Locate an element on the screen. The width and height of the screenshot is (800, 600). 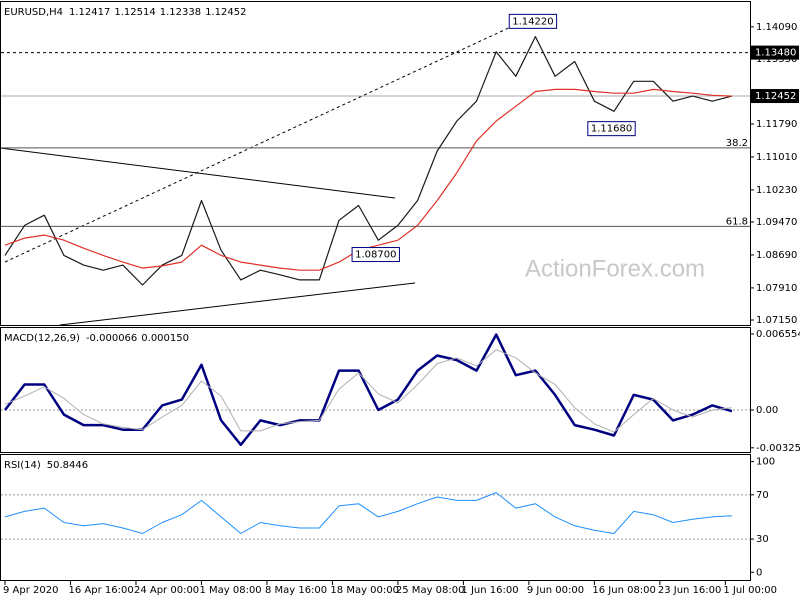
fib-label: 61.8 is located at coordinates (737, 221).